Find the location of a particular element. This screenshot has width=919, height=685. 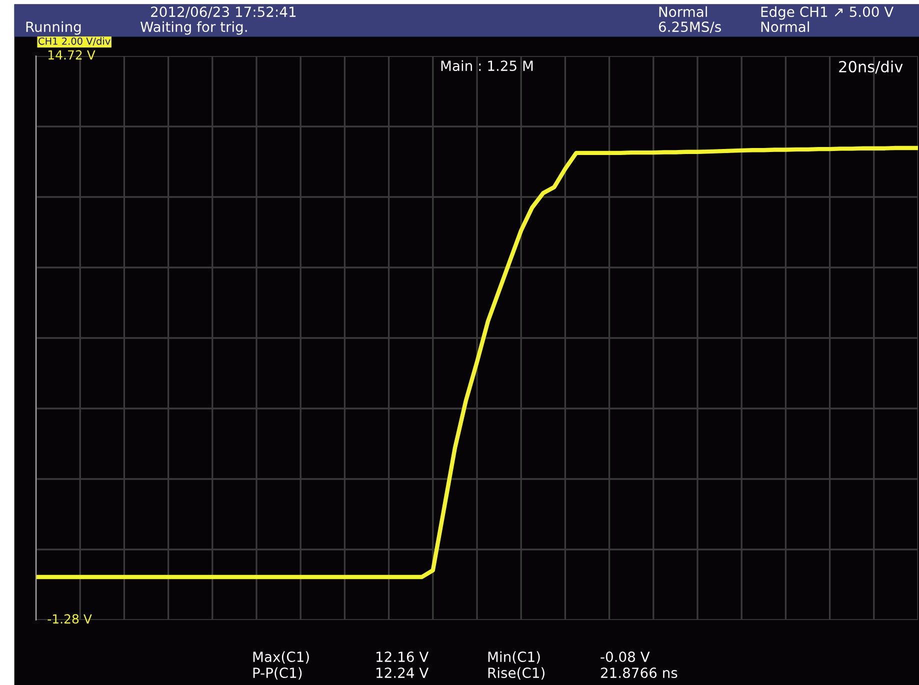

annotation: 20ns/div is located at coordinates (871, 67).